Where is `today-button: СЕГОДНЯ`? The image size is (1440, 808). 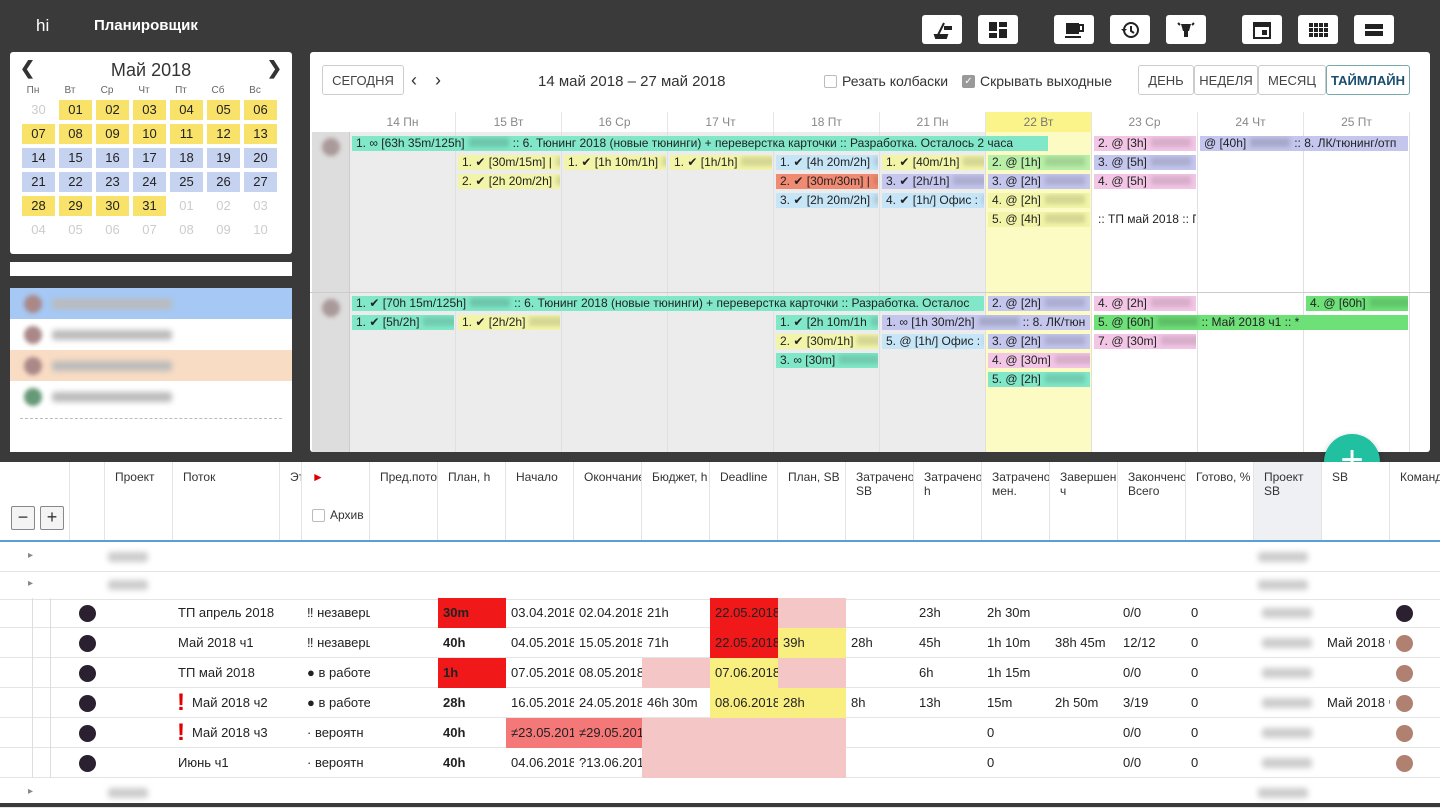
today-button: СЕГОДНЯ is located at coordinates (363, 80).